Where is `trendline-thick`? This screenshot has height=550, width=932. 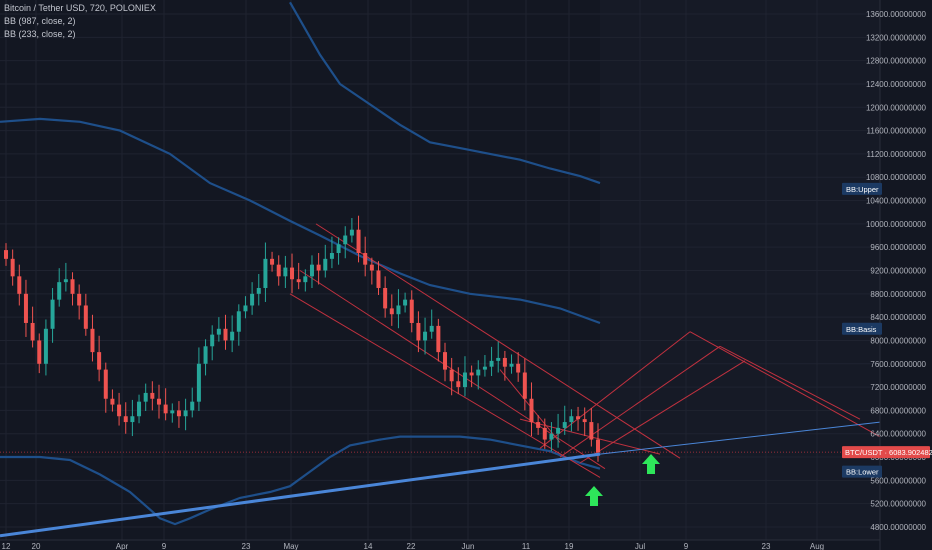
trendline-thick is located at coordinates (300, 495).